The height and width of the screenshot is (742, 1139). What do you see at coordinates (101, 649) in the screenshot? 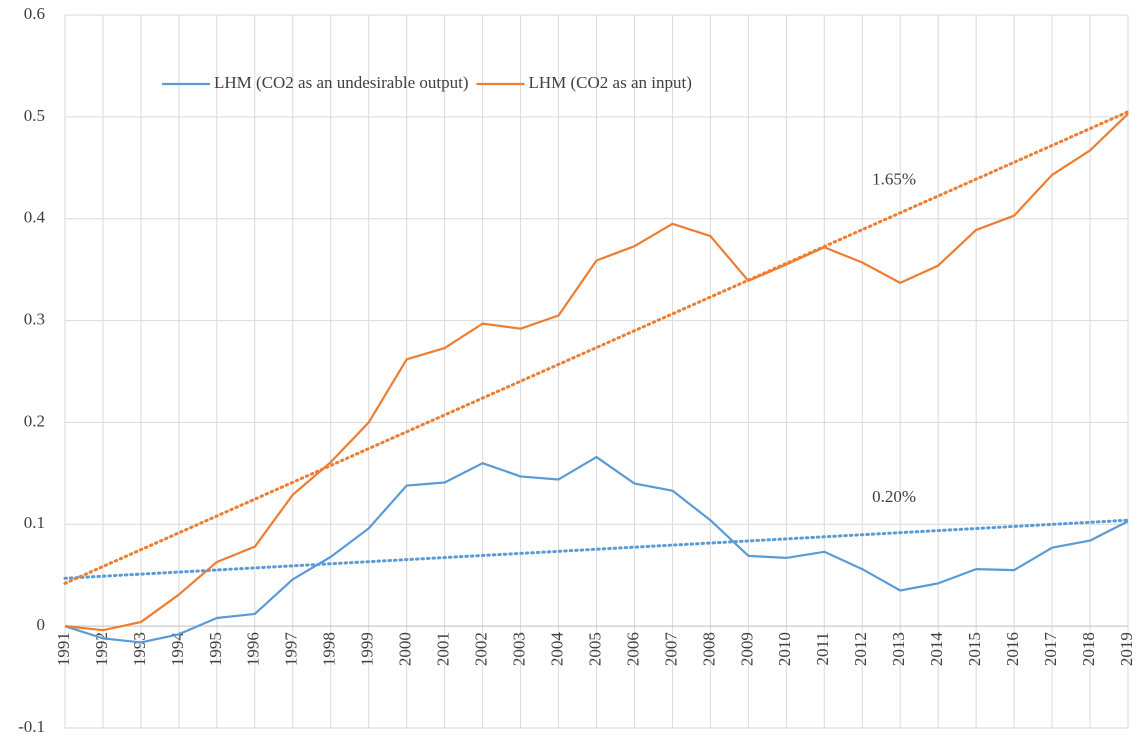
I see `x-tick-label: 1992` at bounding box center [101, 649].